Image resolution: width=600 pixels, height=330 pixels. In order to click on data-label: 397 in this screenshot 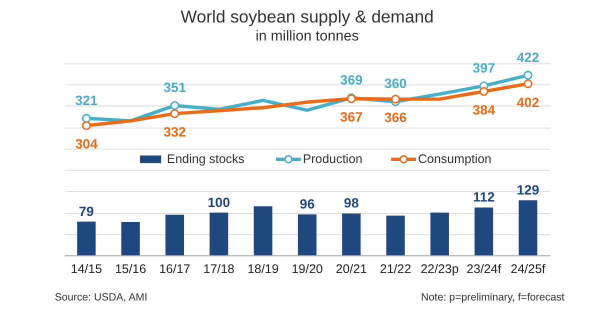, I will do `click(484, 68)`.